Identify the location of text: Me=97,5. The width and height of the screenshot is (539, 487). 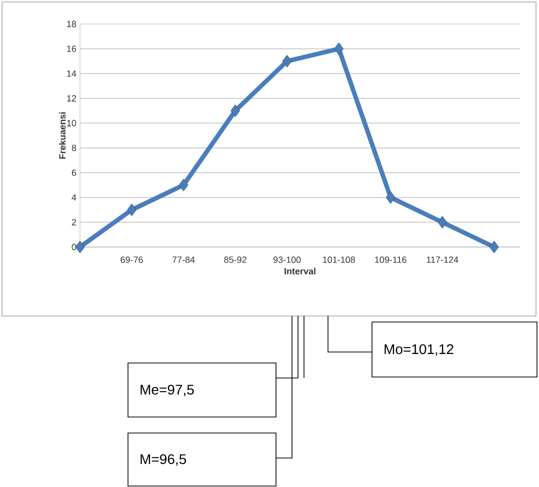
(167, 390).